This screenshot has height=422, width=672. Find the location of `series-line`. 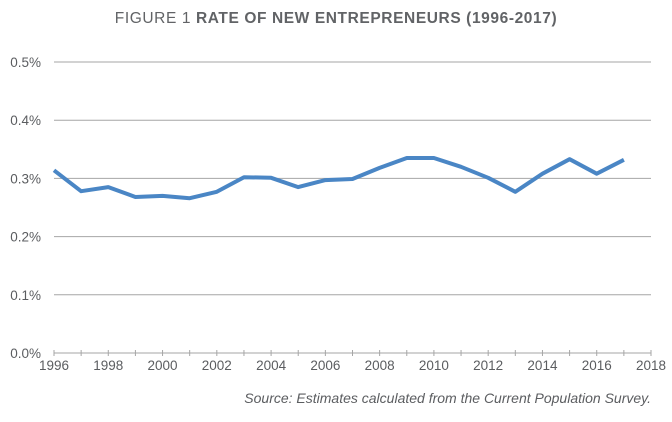

series-line is located at coordinates (338, 178).